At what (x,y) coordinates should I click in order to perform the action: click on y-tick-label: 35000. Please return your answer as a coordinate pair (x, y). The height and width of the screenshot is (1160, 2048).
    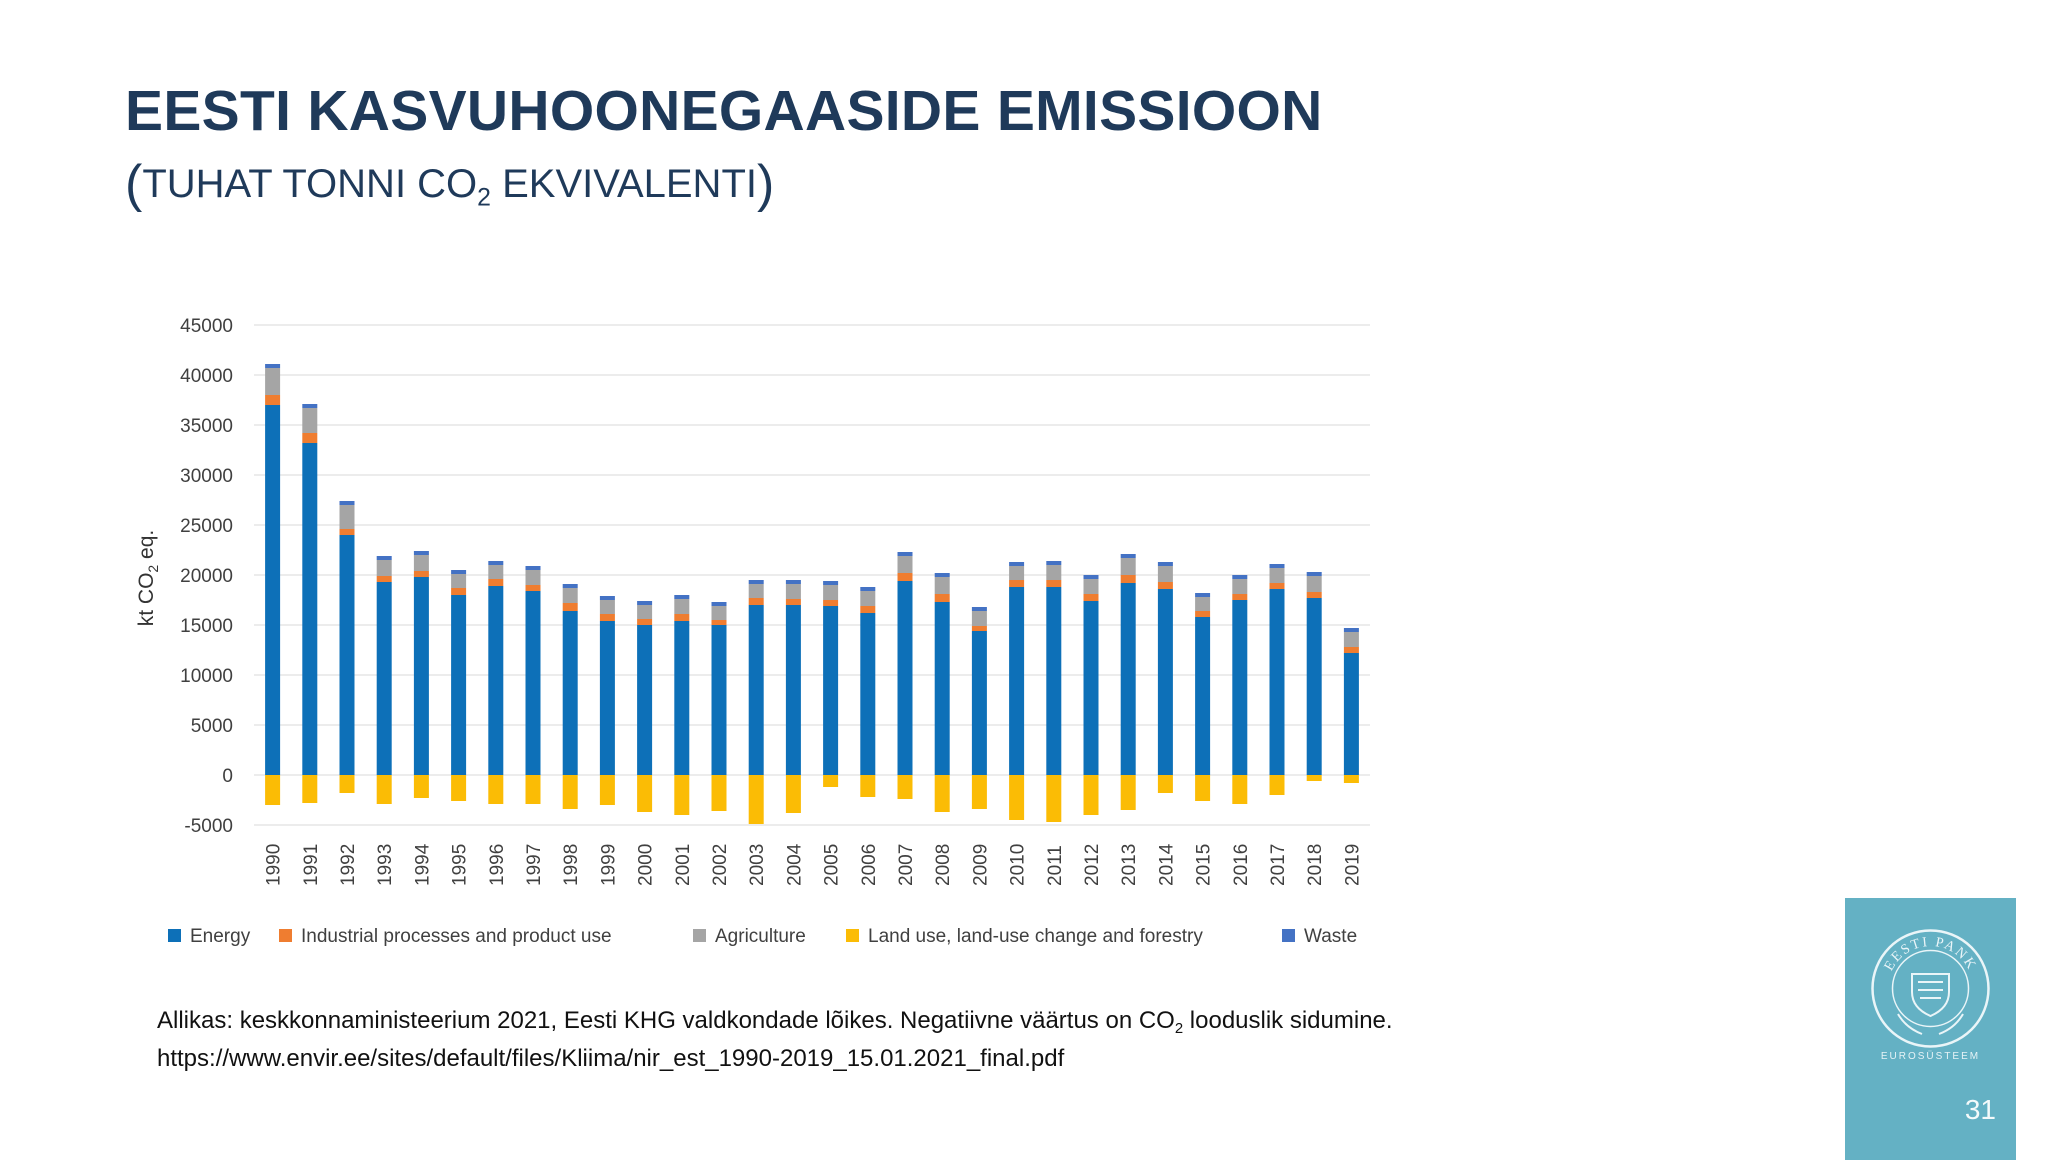
    Looking at the image, I should click on (206, 426).